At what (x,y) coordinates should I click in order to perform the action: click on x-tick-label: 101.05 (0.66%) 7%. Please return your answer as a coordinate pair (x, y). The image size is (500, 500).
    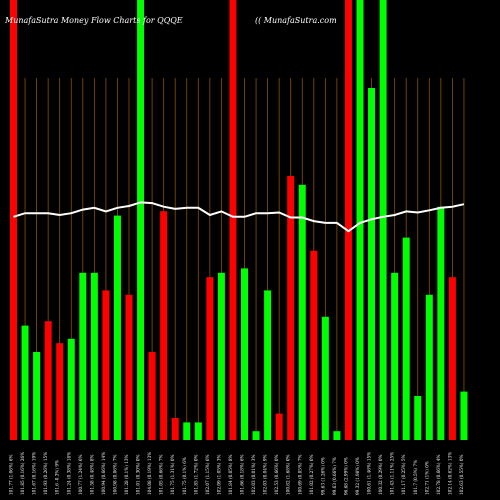
    Looking at the image, I should click on (161, 474).